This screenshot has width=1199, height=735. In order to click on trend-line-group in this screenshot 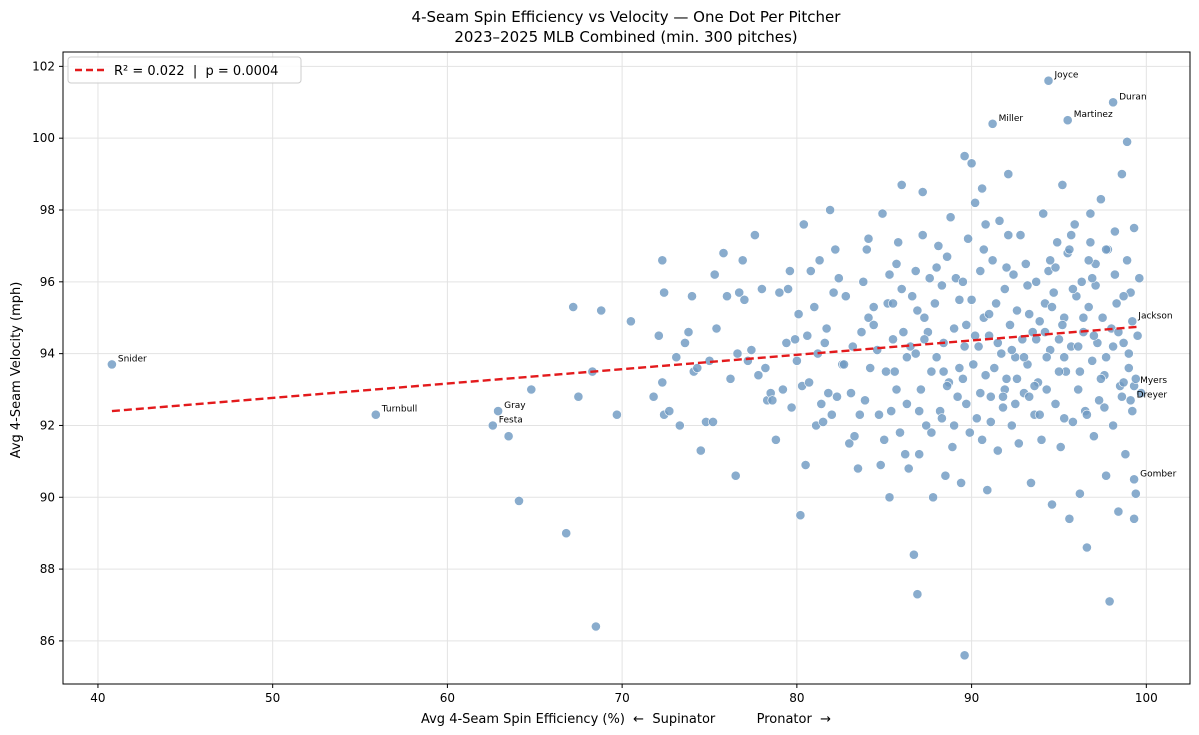, I will do `click(625, 369)`.